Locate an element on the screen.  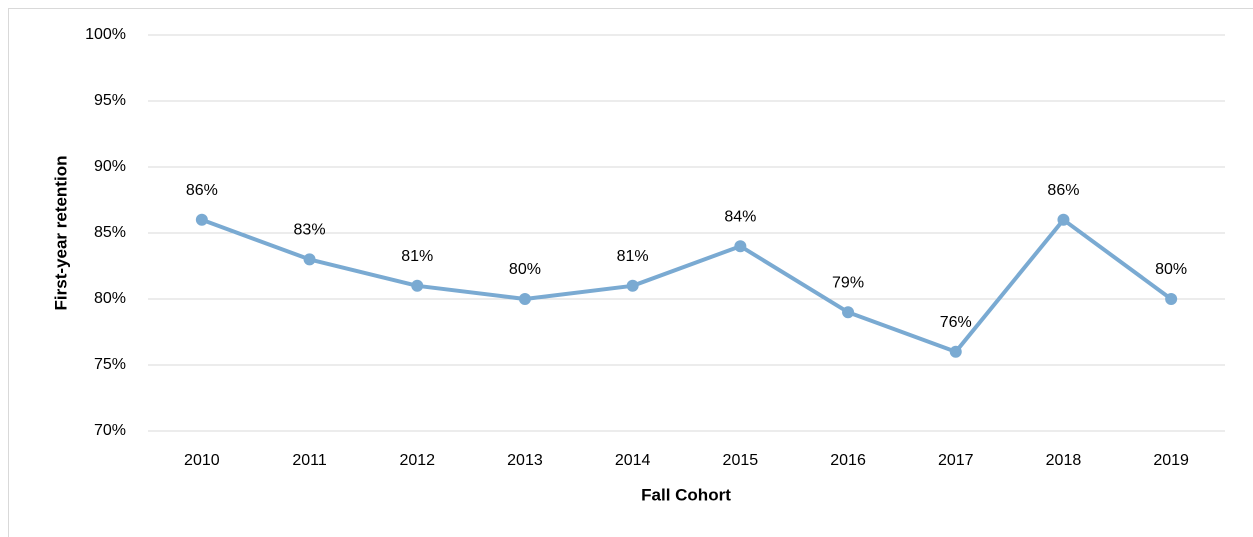
data-label: 83% is located at coordinates (310, 230).